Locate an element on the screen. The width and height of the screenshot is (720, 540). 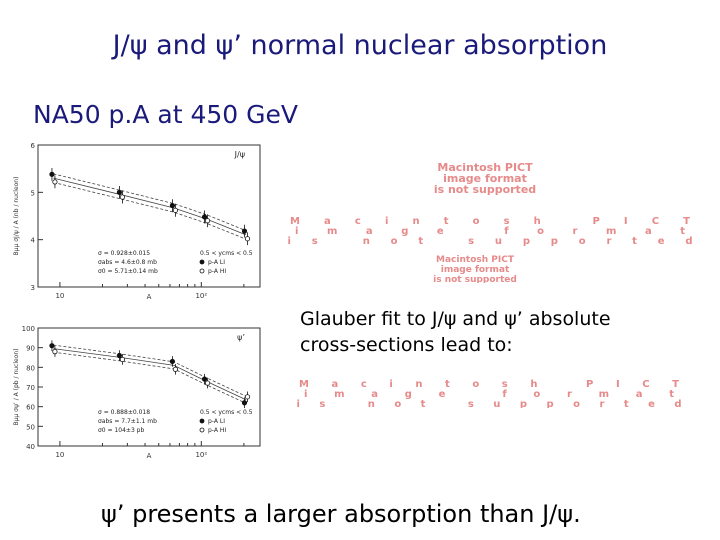
fit-annotation: σ = 0.928±0.015 is located at coordinates (124, 253).